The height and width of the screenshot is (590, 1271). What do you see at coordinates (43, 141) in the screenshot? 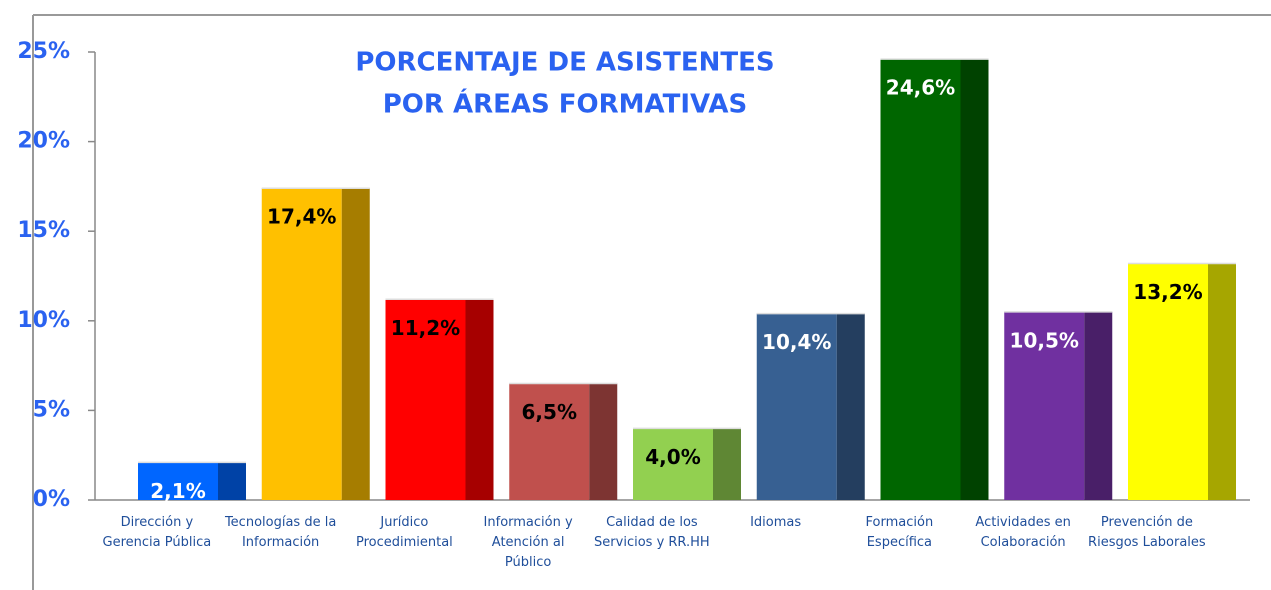
I see `y-tick-label: 20%` at bounding box center [43, 141].